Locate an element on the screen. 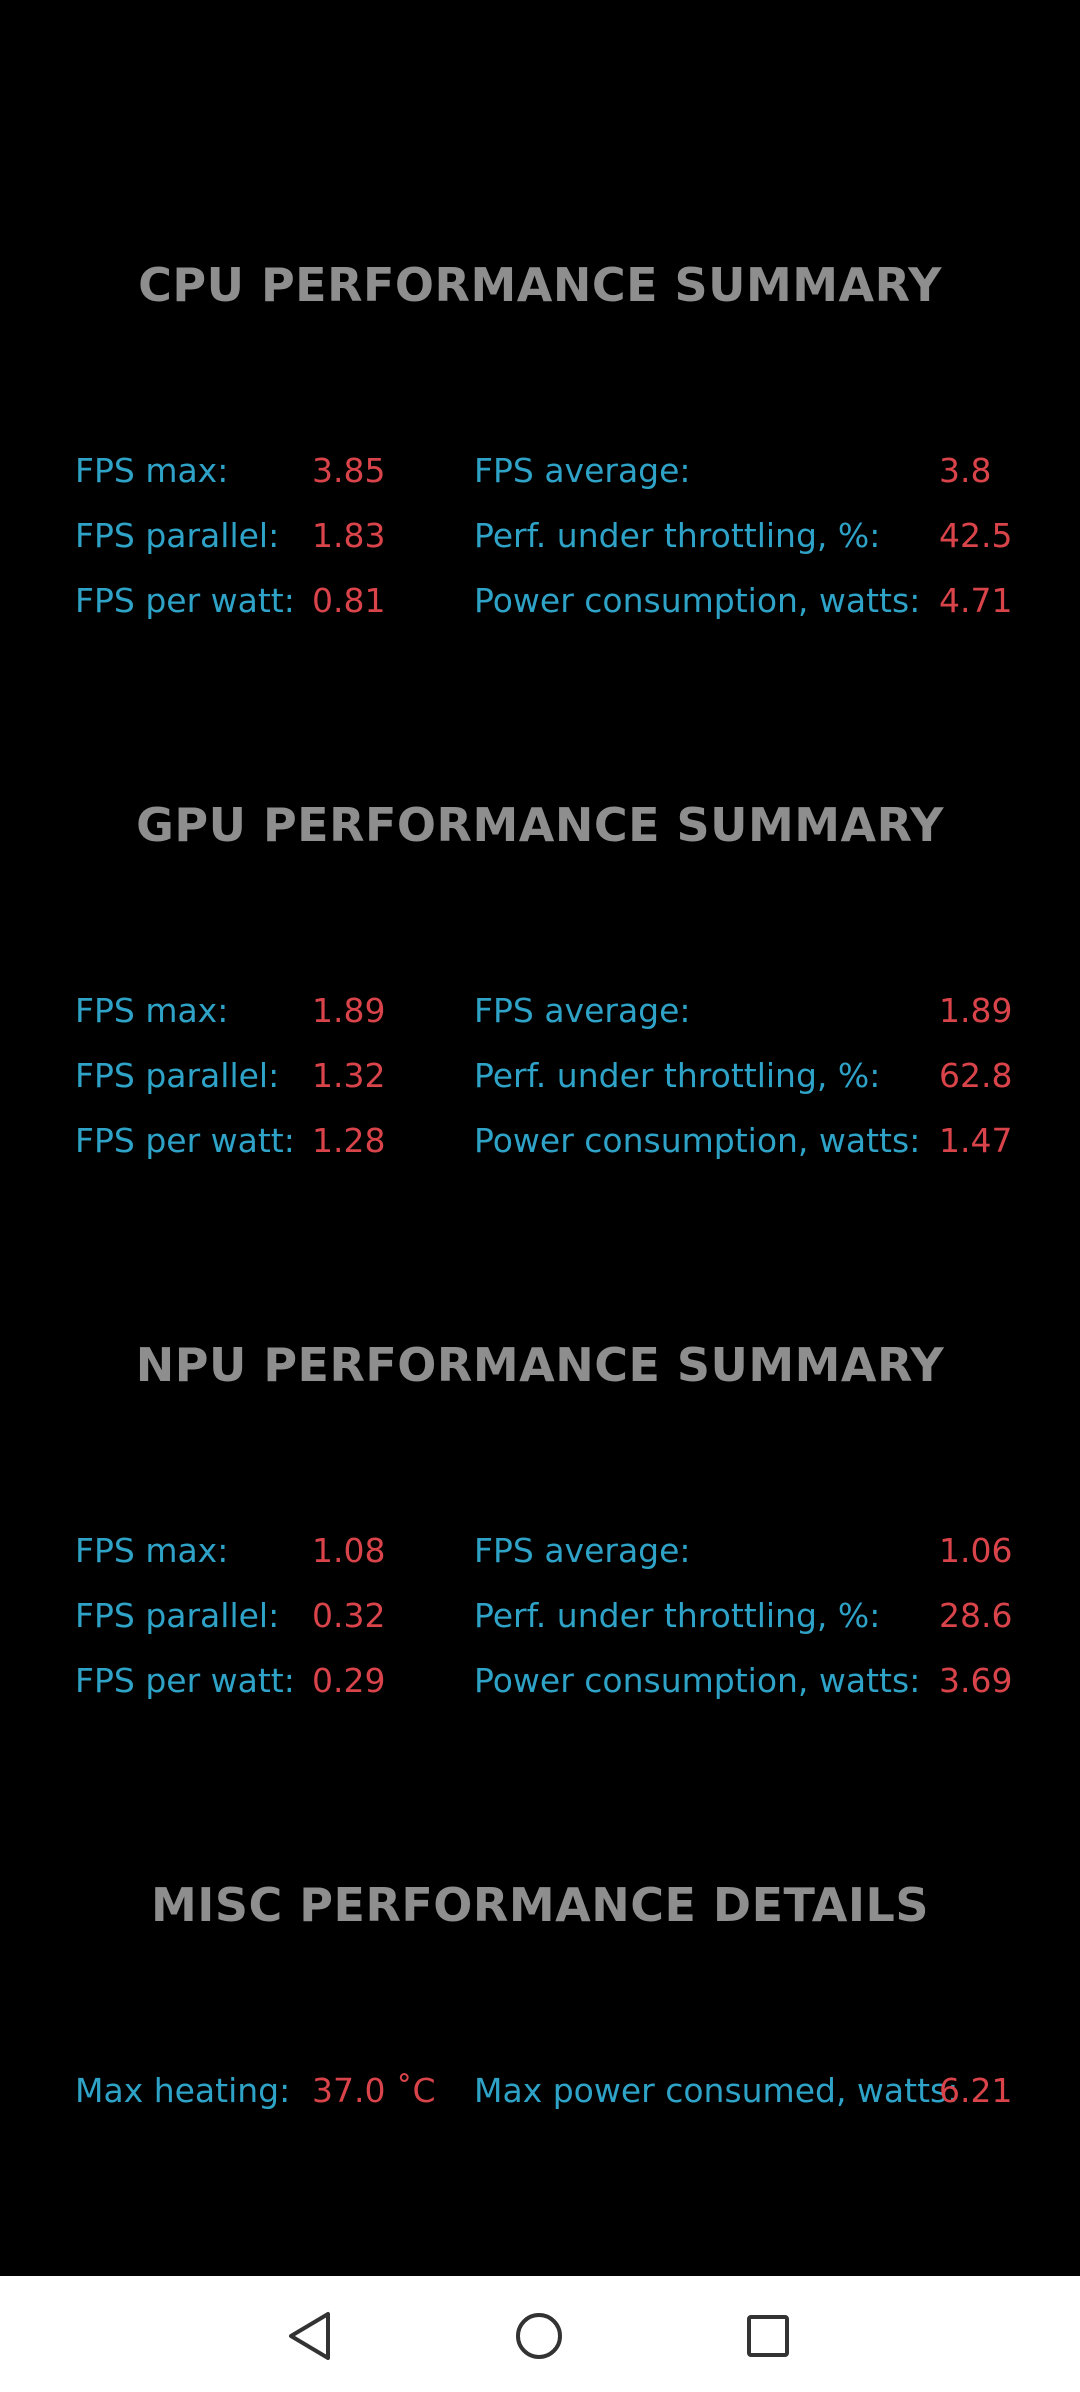 The height and width of the screenshot is (2392, 1080). recents-button is located at coordinates (768, 2336).